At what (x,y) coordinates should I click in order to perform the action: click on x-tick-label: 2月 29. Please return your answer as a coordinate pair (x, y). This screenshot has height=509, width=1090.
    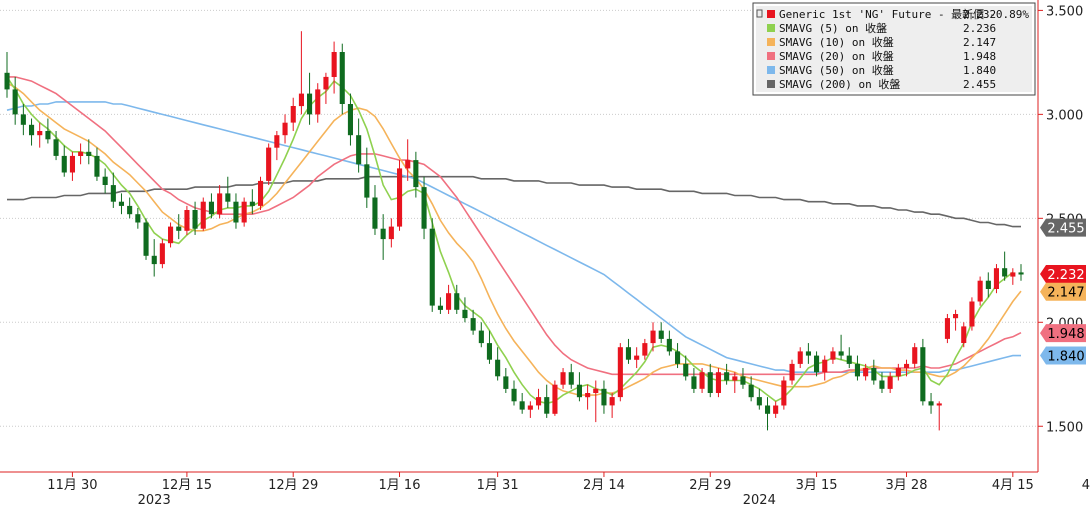
    Looking at the image, I should click on (710, 485).